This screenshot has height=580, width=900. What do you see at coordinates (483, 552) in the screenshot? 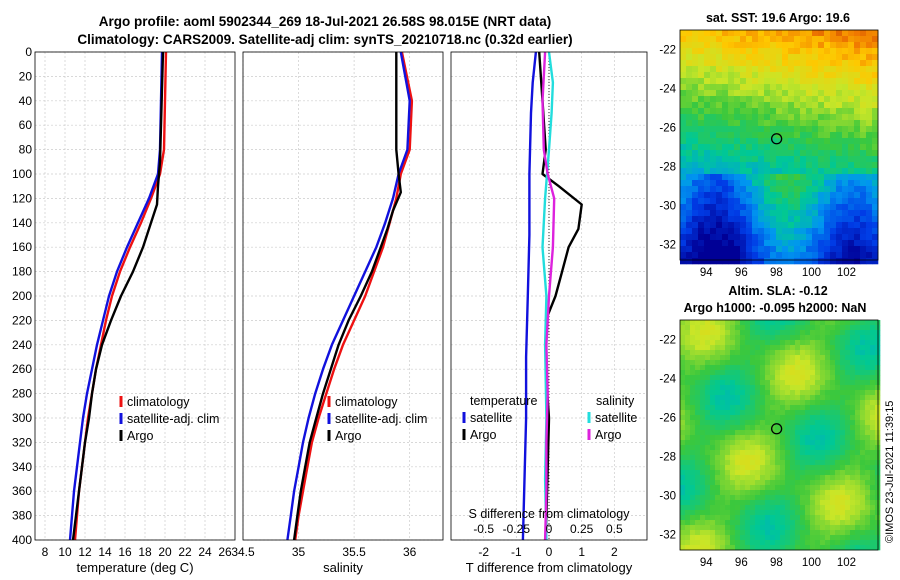
I see `x-tick-label: -2` at bounding box center [483, 552].